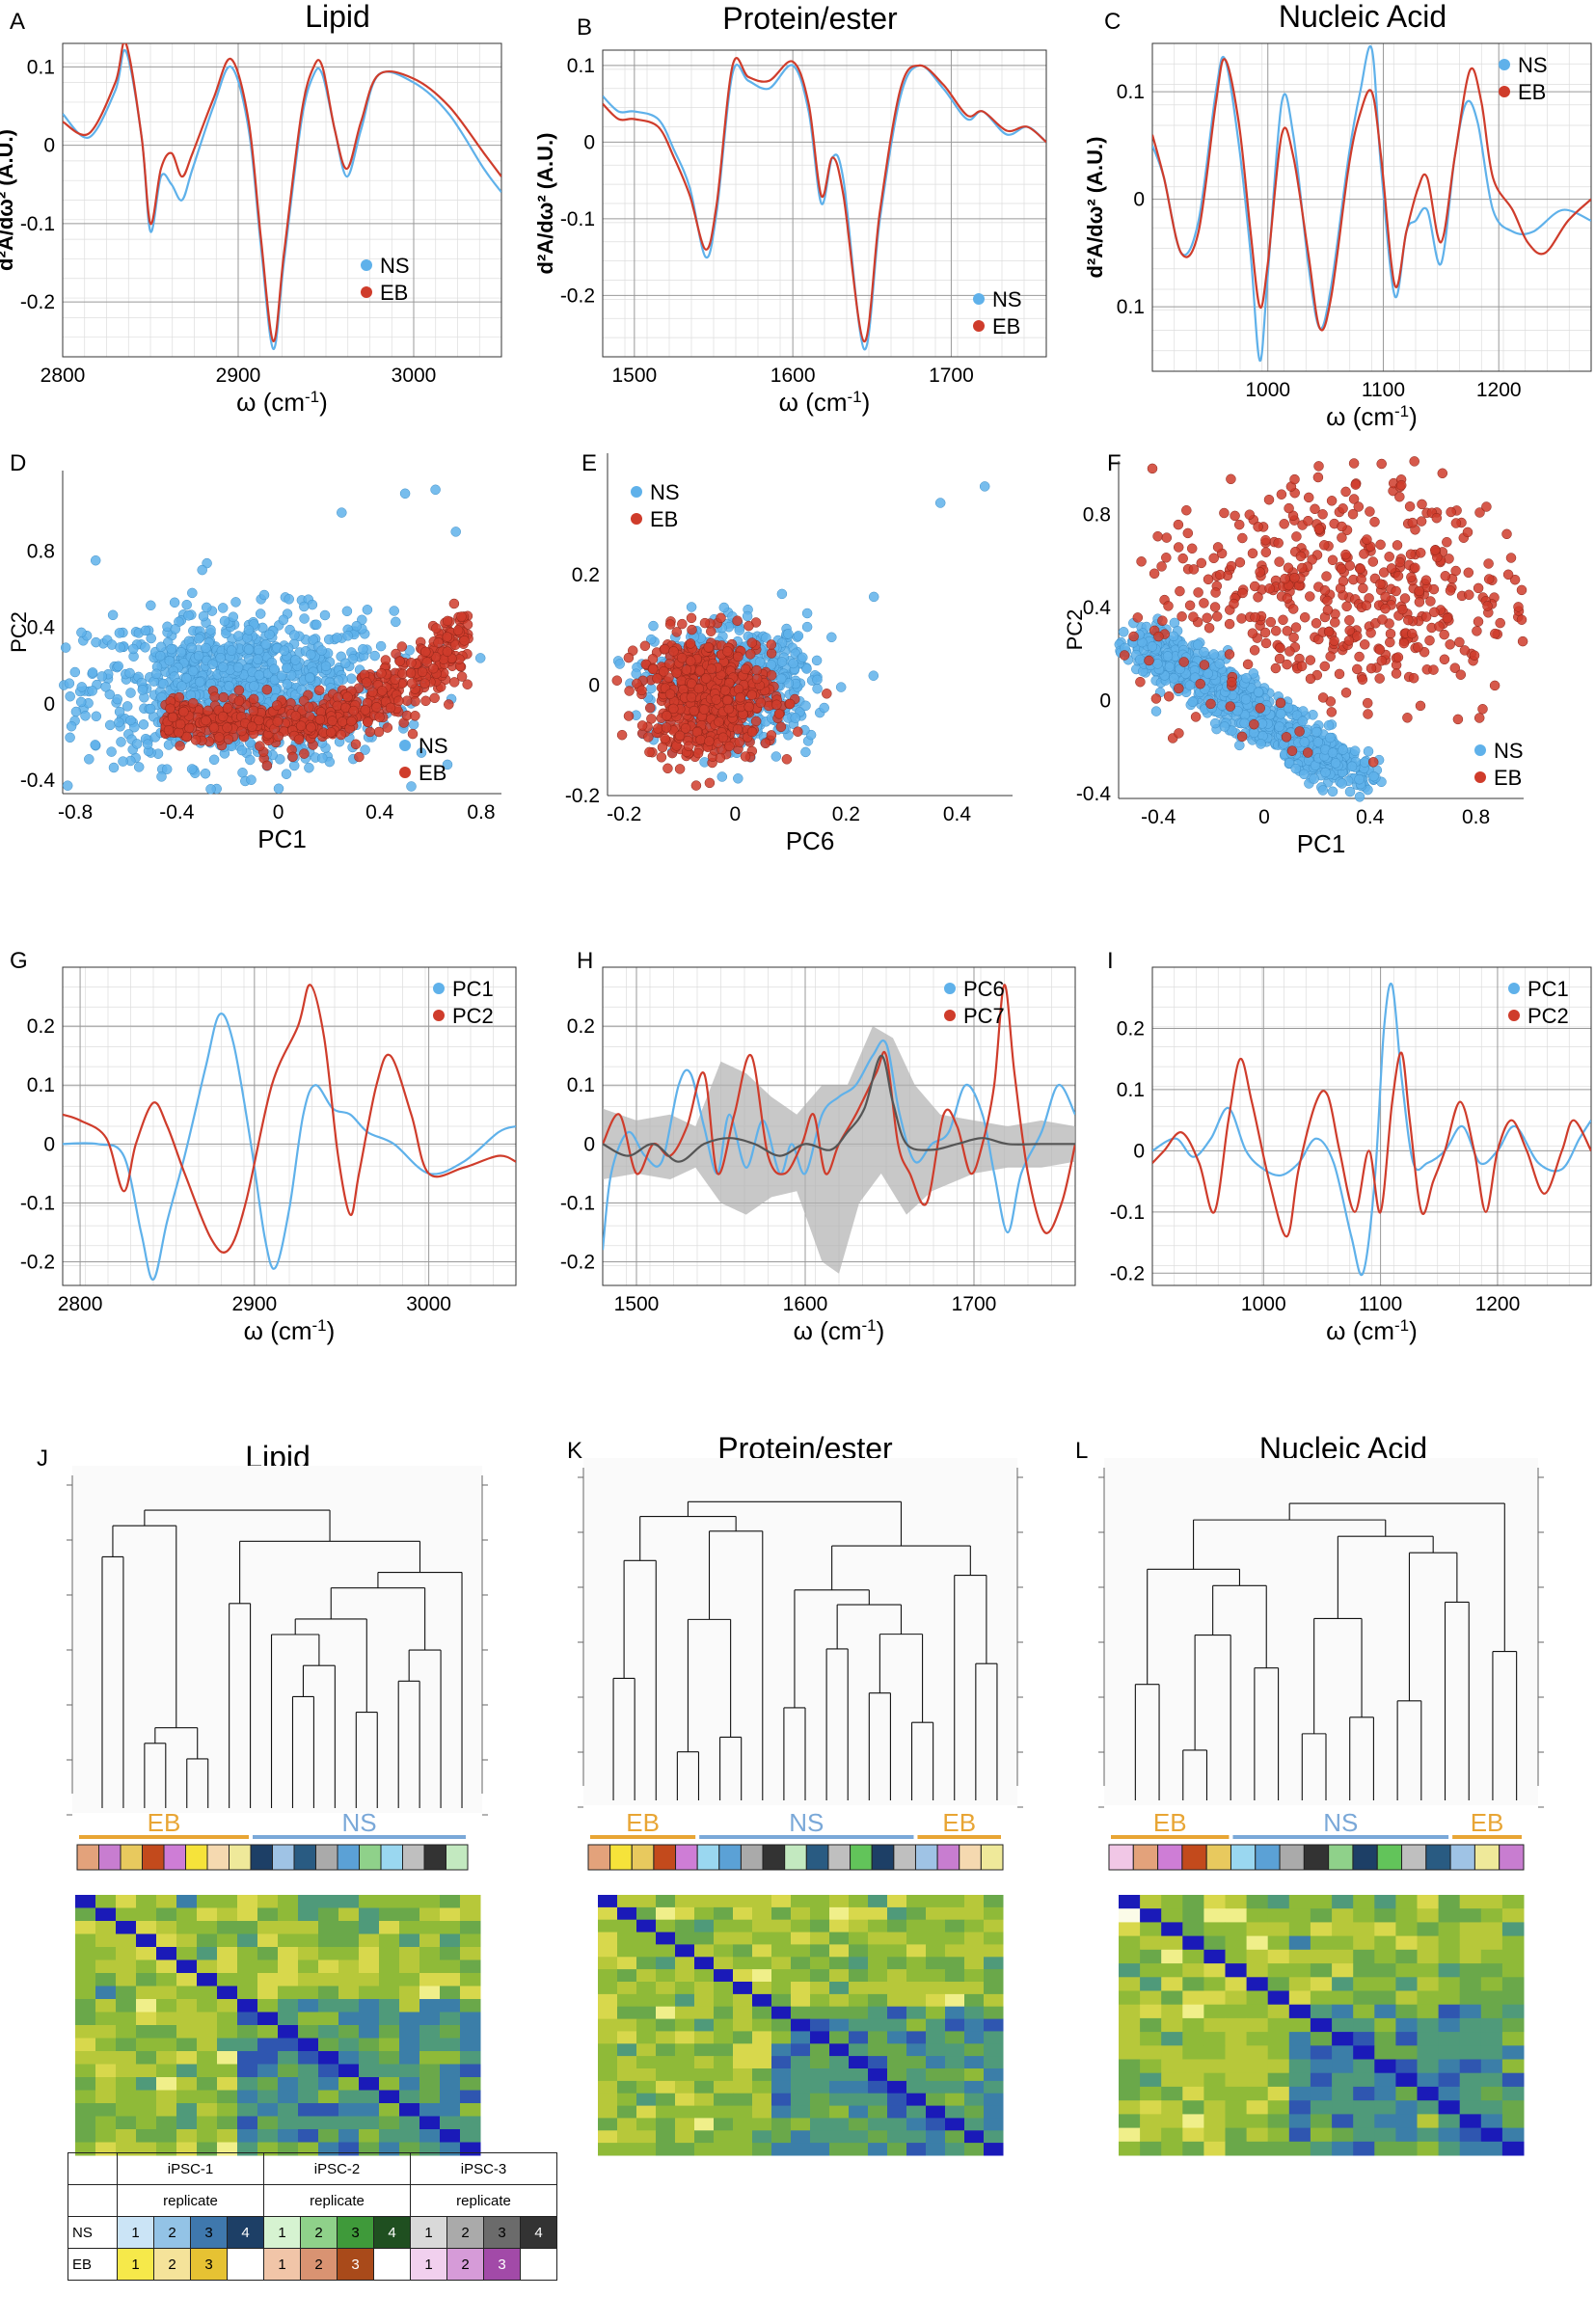 This screenshot has width=1595, height=2324. I want to click on y-tick-label: -0.2, so click(577, 1263).